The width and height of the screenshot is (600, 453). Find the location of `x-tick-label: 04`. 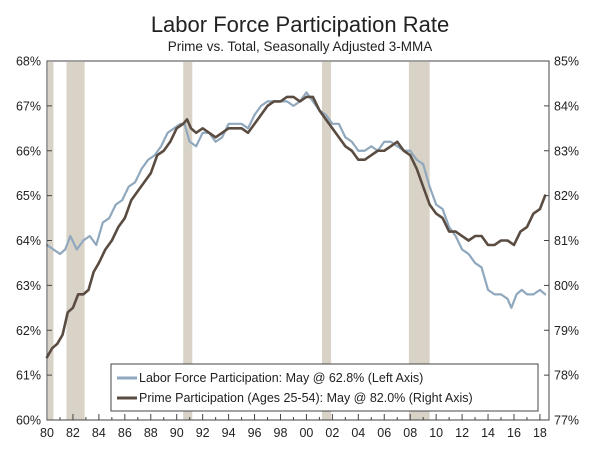

x-tick-label: 04 is located at coordinates (358, 433).